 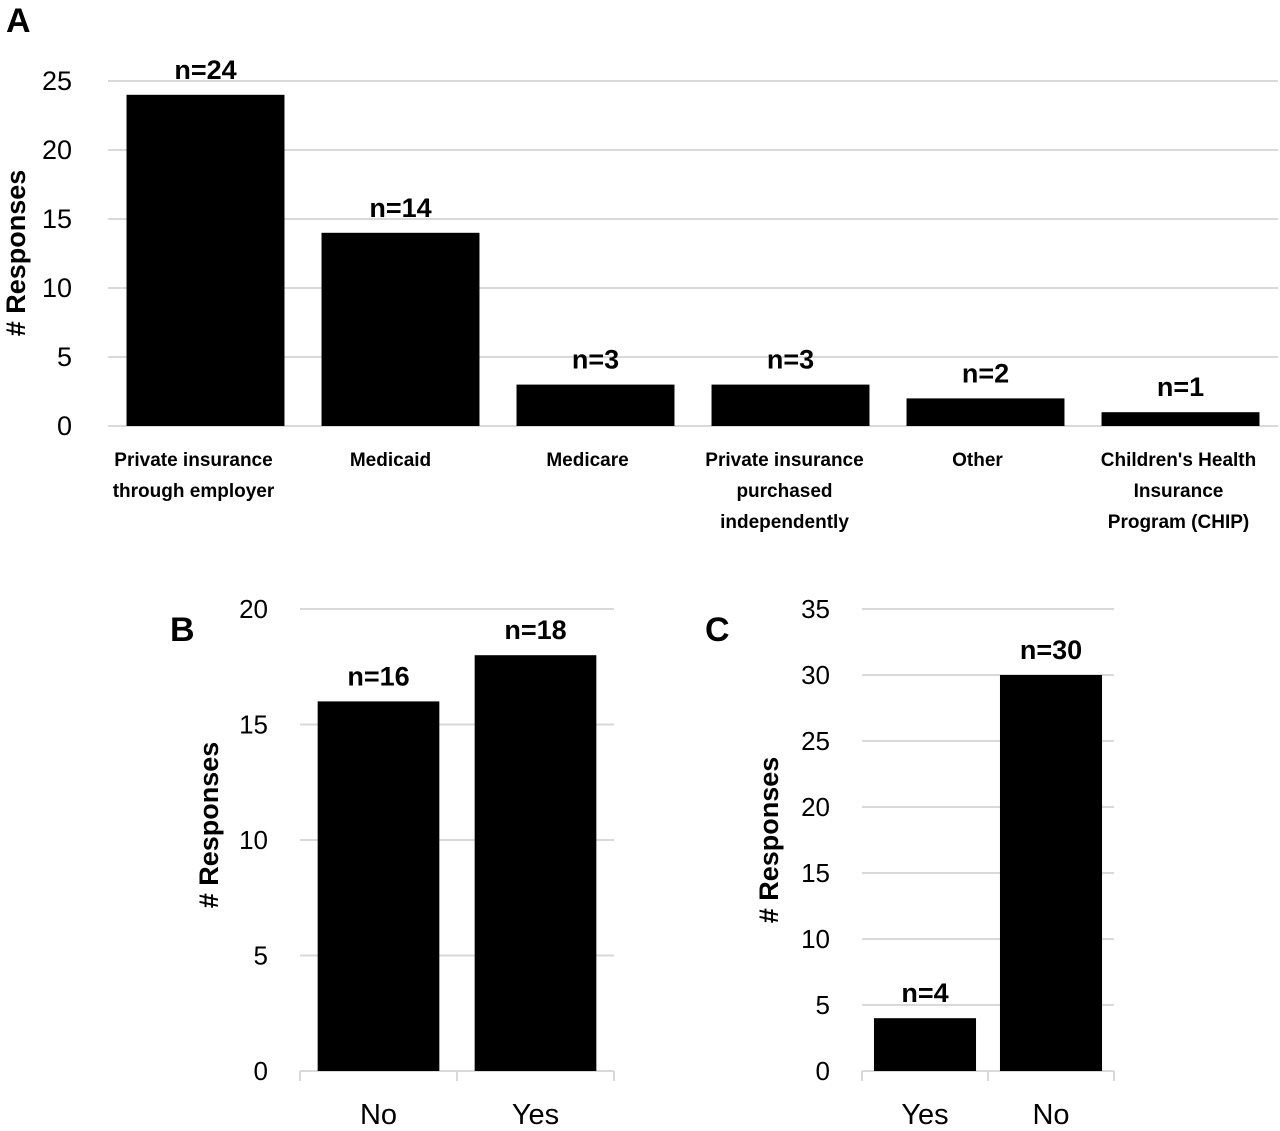 I want to click on x-tick-label-line: Insurance, so click(x=1179, y=491).